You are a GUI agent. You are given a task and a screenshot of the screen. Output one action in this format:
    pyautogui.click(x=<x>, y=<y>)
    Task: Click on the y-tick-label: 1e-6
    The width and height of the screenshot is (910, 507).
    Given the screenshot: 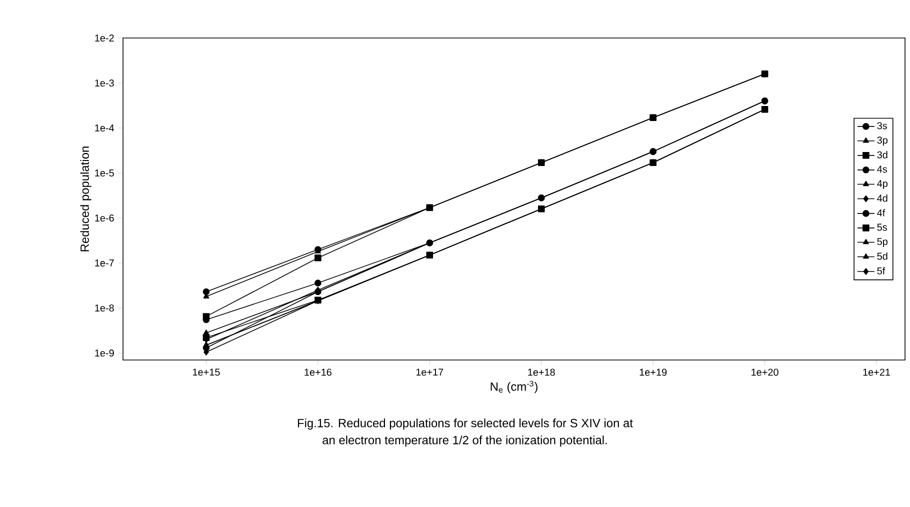 What is the action you would take?
    pyautogui.click(x=104, y=218)
    